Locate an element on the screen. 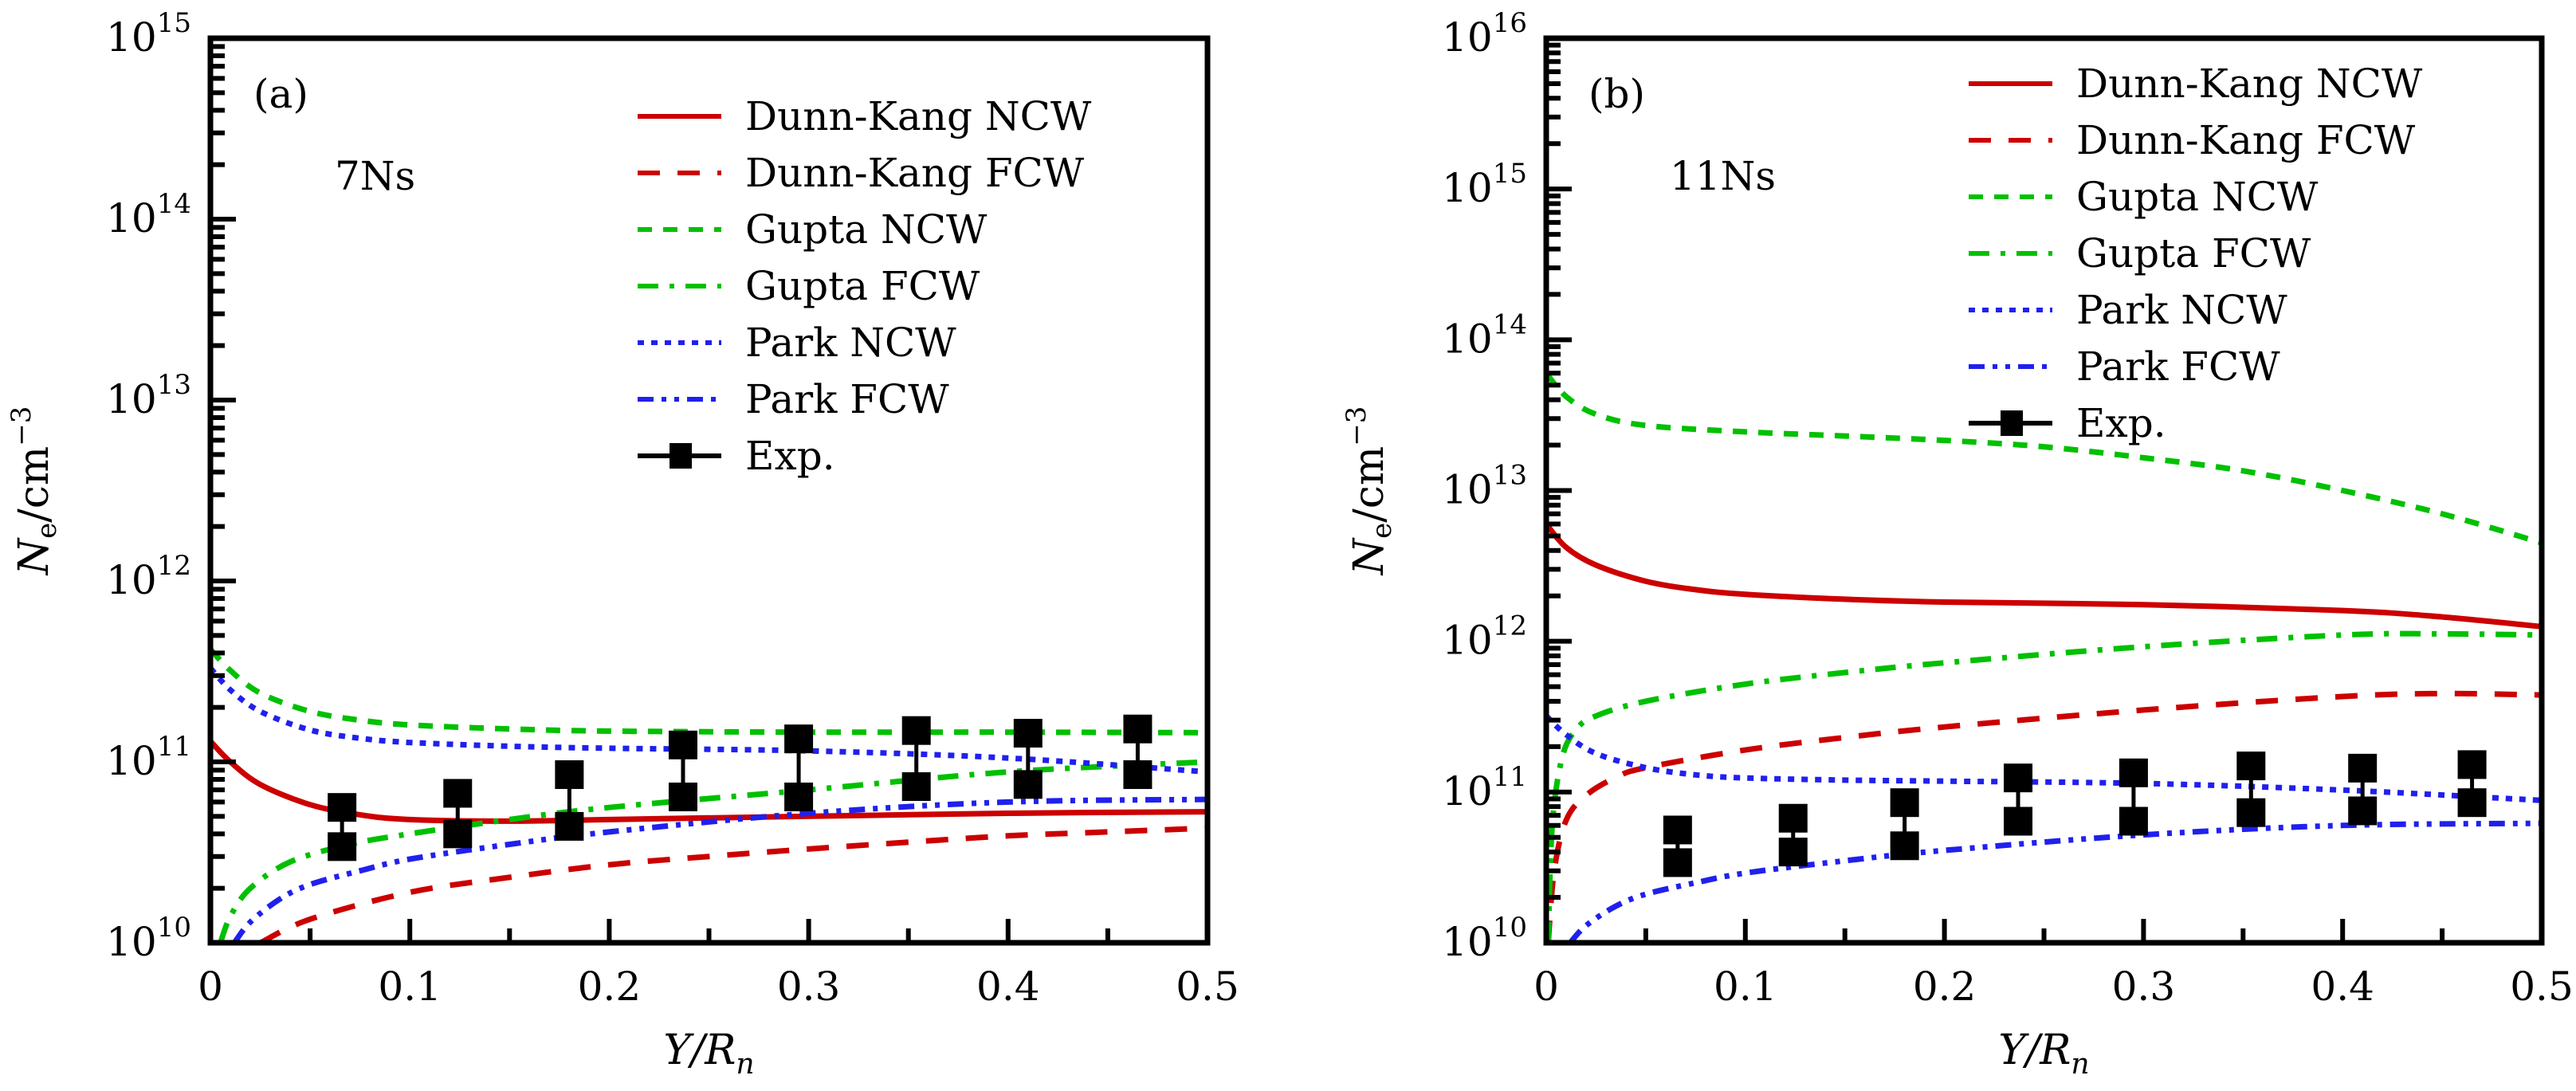 Image resolution: width=2576 pixels, height=1091 pixels. y-tick-label: 1010 is located at coordinates (1484, 938).